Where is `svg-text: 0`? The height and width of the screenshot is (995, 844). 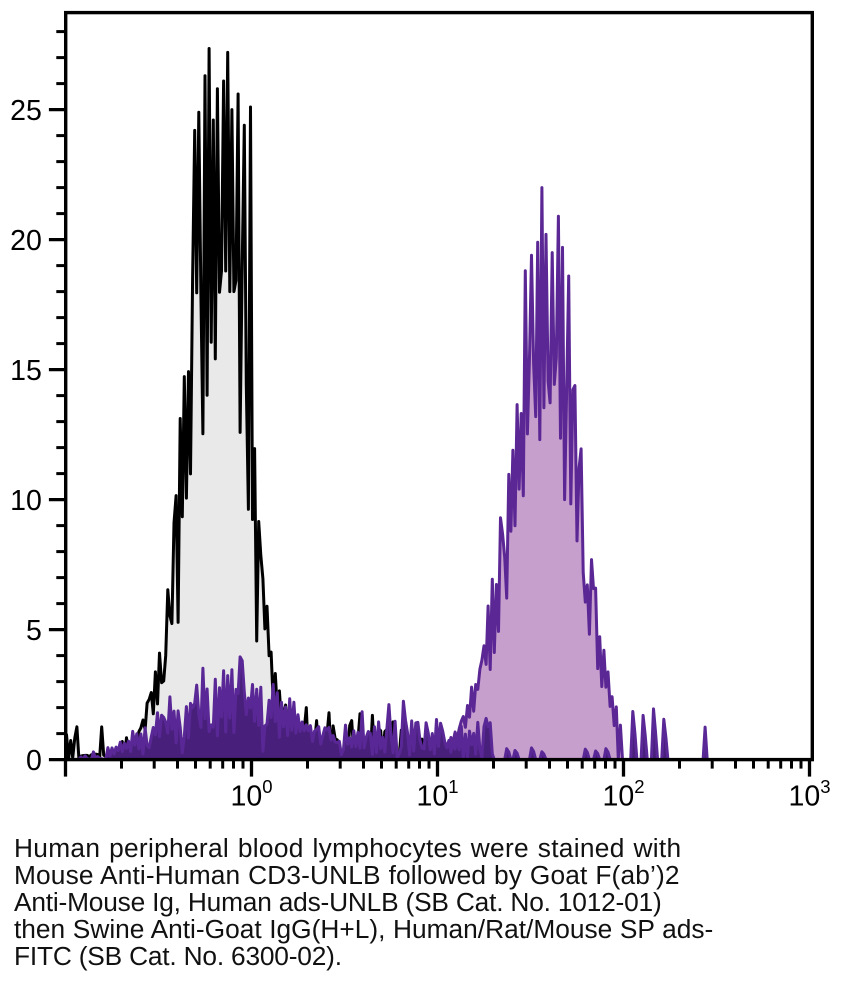
svg-text: 0 is located at coordinates (34, 761).